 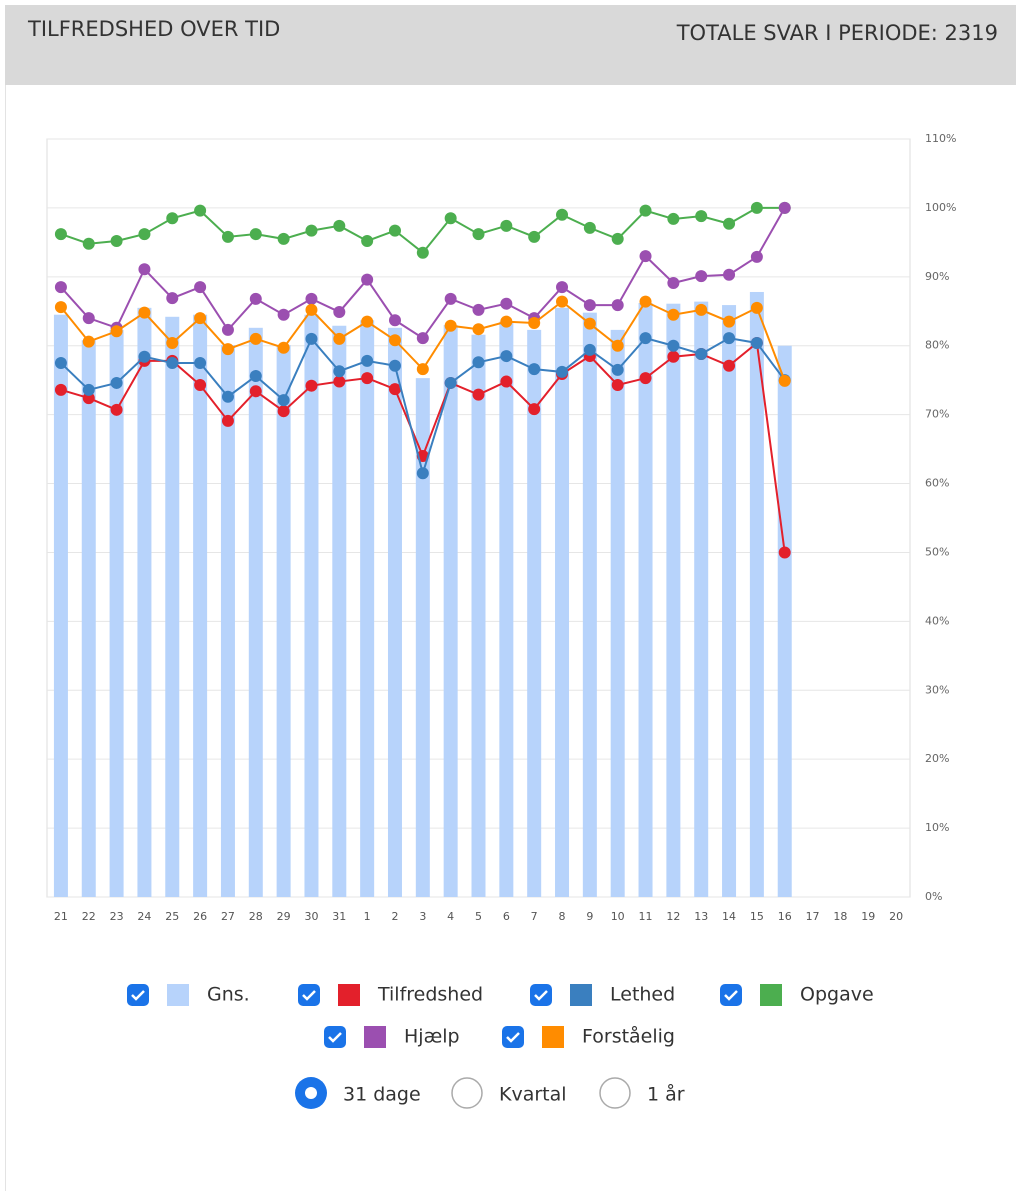 What do you see at coordinates (61, 916) in the screenshot?
I see `x-tick-label: 21` at bounding box center [61, 916].